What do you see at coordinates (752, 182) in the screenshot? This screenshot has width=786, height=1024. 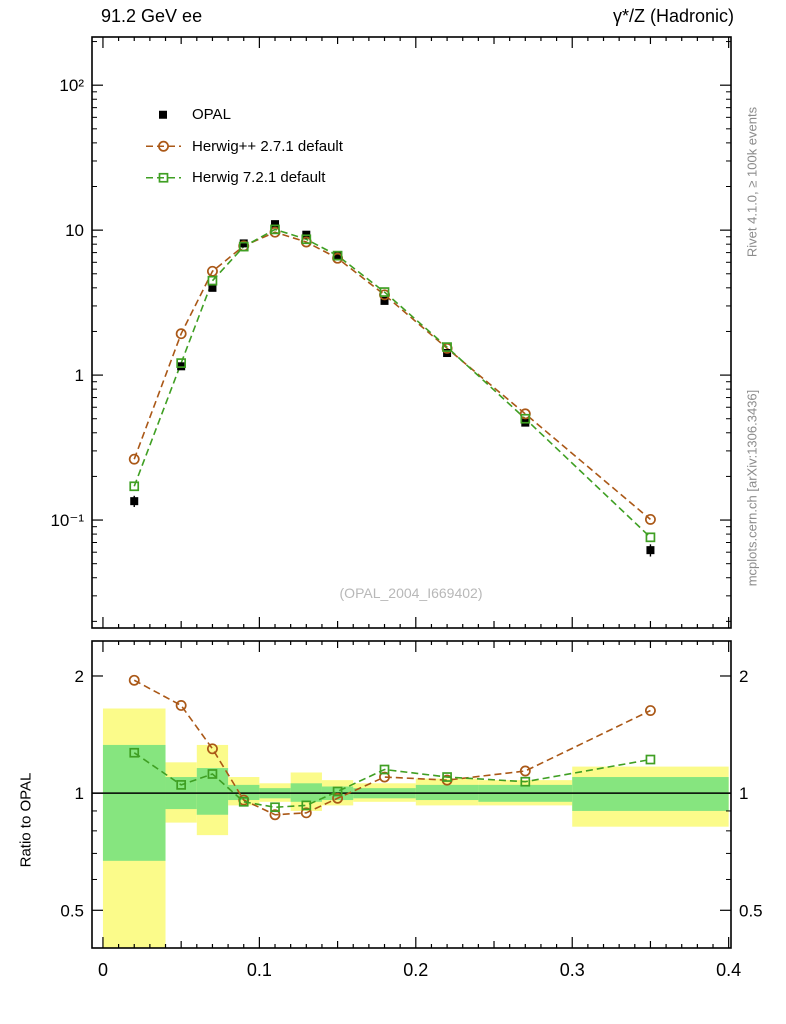 I see `rivet-version-label: Rivet 4.1.0, ≥ 100k events` at bounding box center [752, 182].